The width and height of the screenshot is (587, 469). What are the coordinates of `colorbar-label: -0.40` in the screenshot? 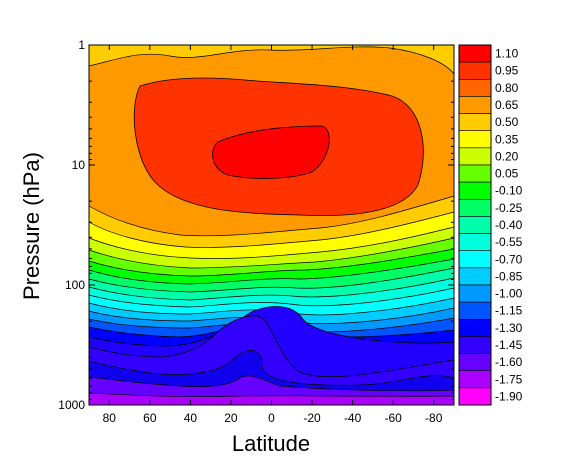 It's located at (509, 225).